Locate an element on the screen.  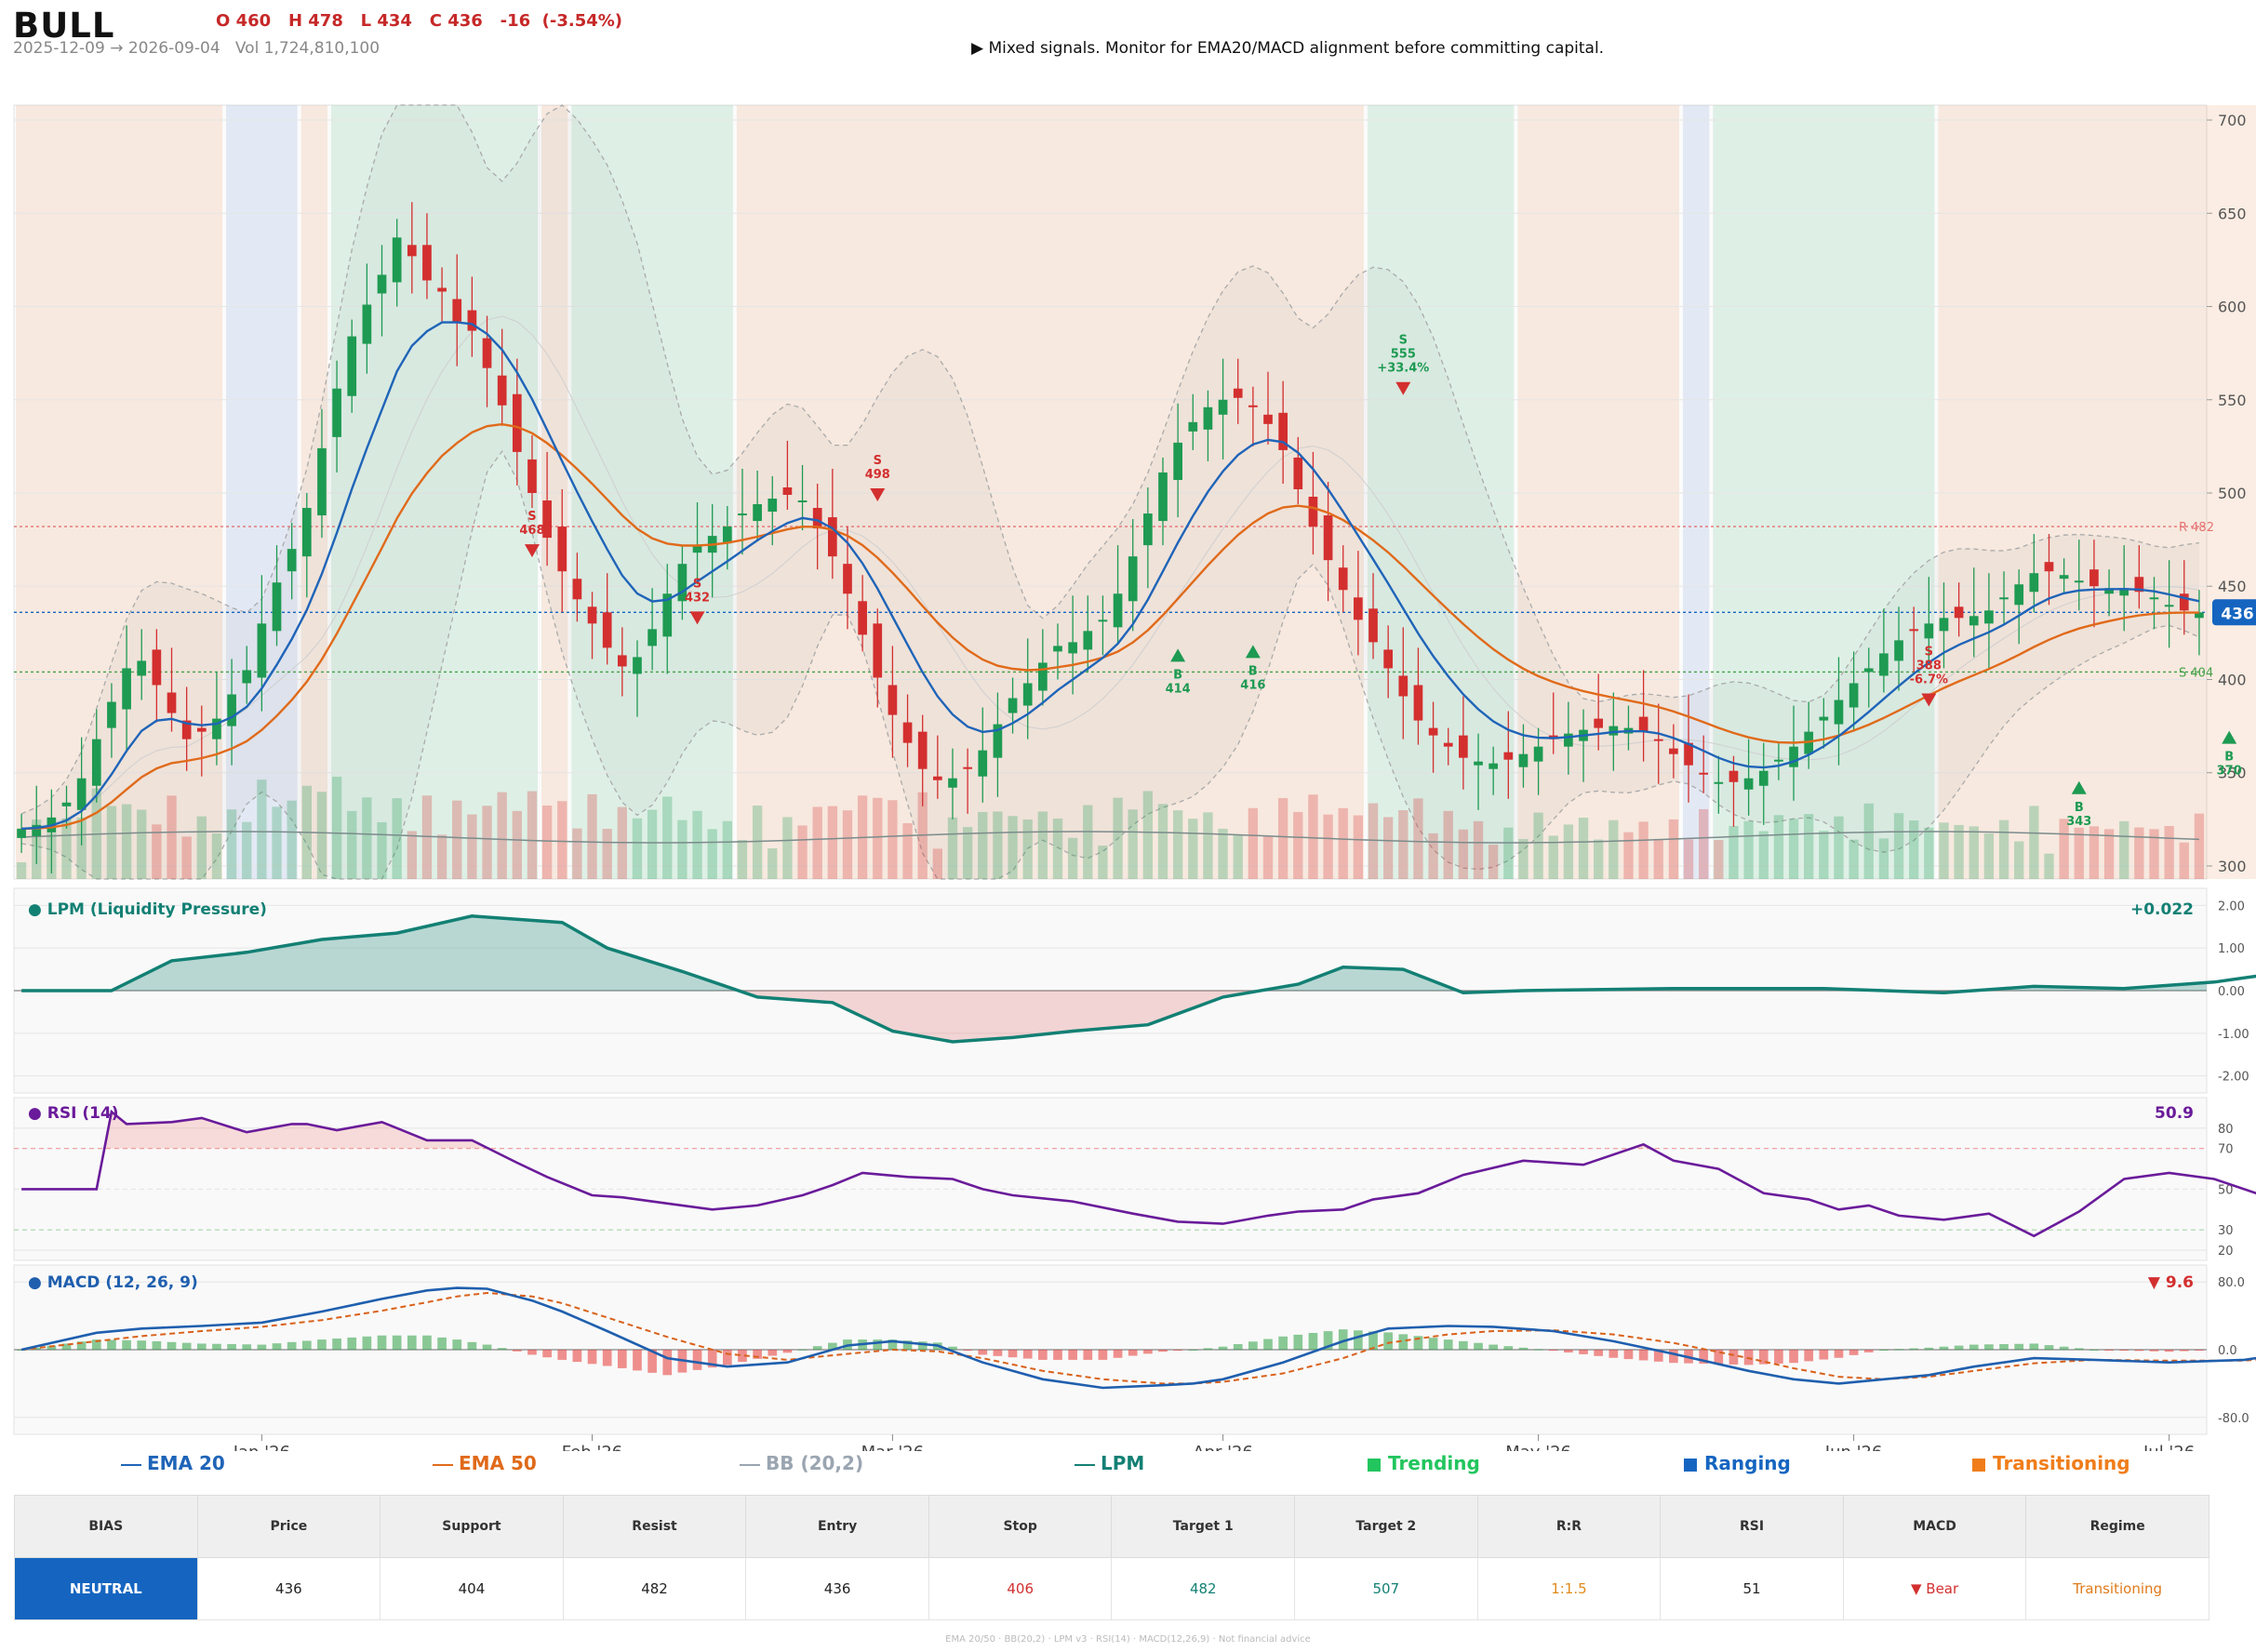
legend-item: Ranging is located at coordinates (1737, 1463).